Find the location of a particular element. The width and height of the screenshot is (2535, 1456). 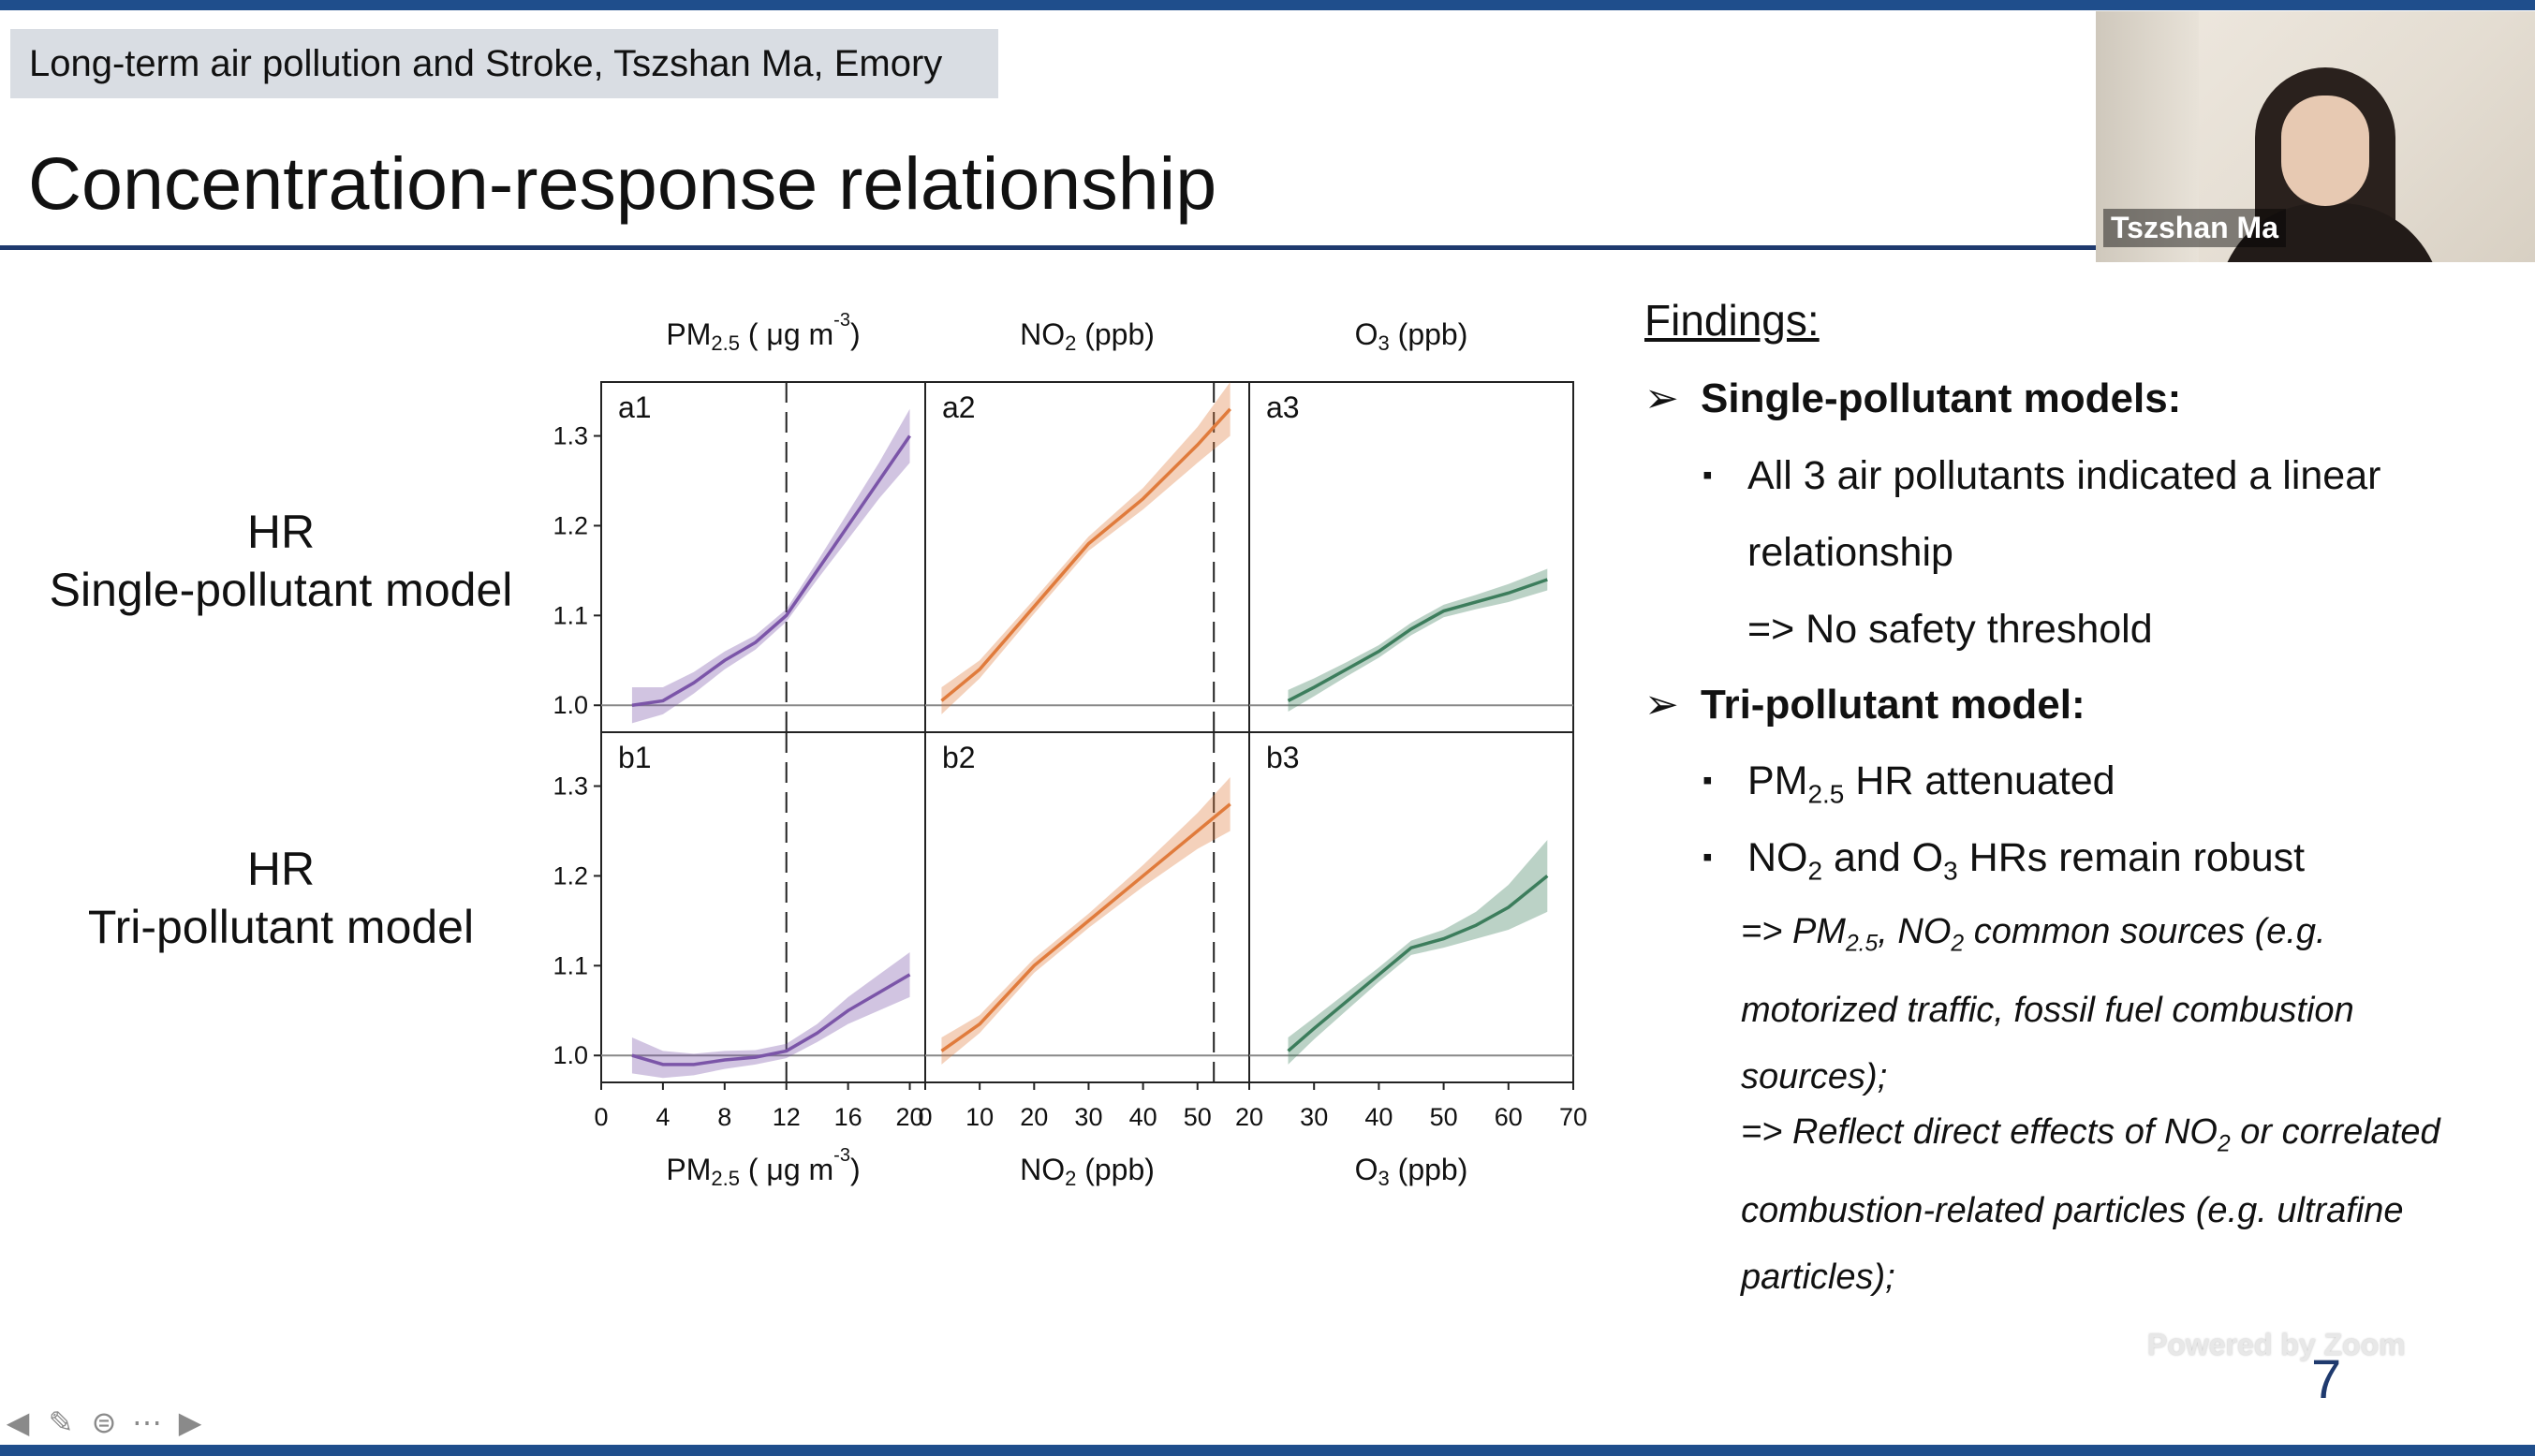

panel-label-b3: b3 is located at coordinates (1283, 757).